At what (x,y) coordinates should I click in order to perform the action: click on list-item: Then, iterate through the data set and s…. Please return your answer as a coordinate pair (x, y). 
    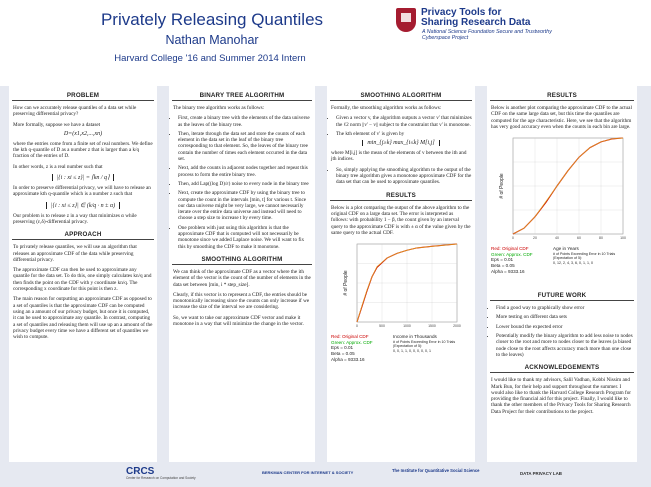
    Looking at the image, I should click on (245, 146).